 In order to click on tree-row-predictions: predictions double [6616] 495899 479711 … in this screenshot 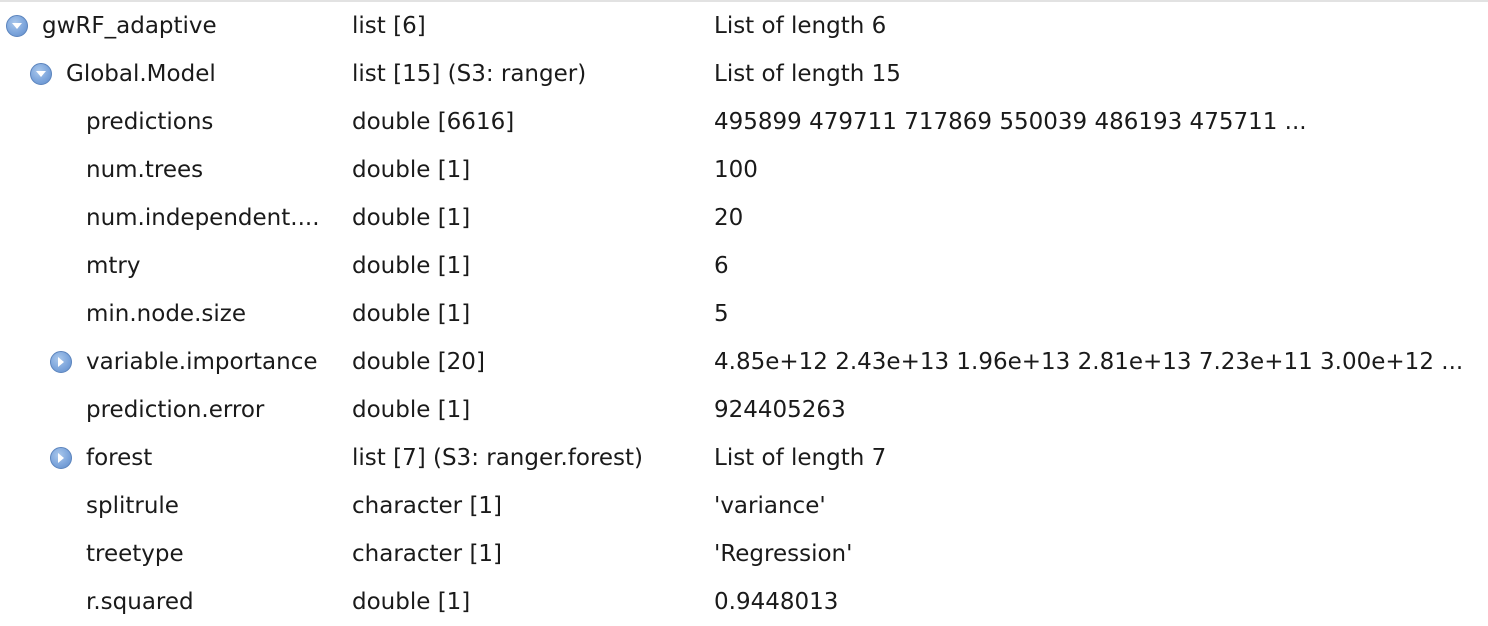, I will do `click(744, 122)`.